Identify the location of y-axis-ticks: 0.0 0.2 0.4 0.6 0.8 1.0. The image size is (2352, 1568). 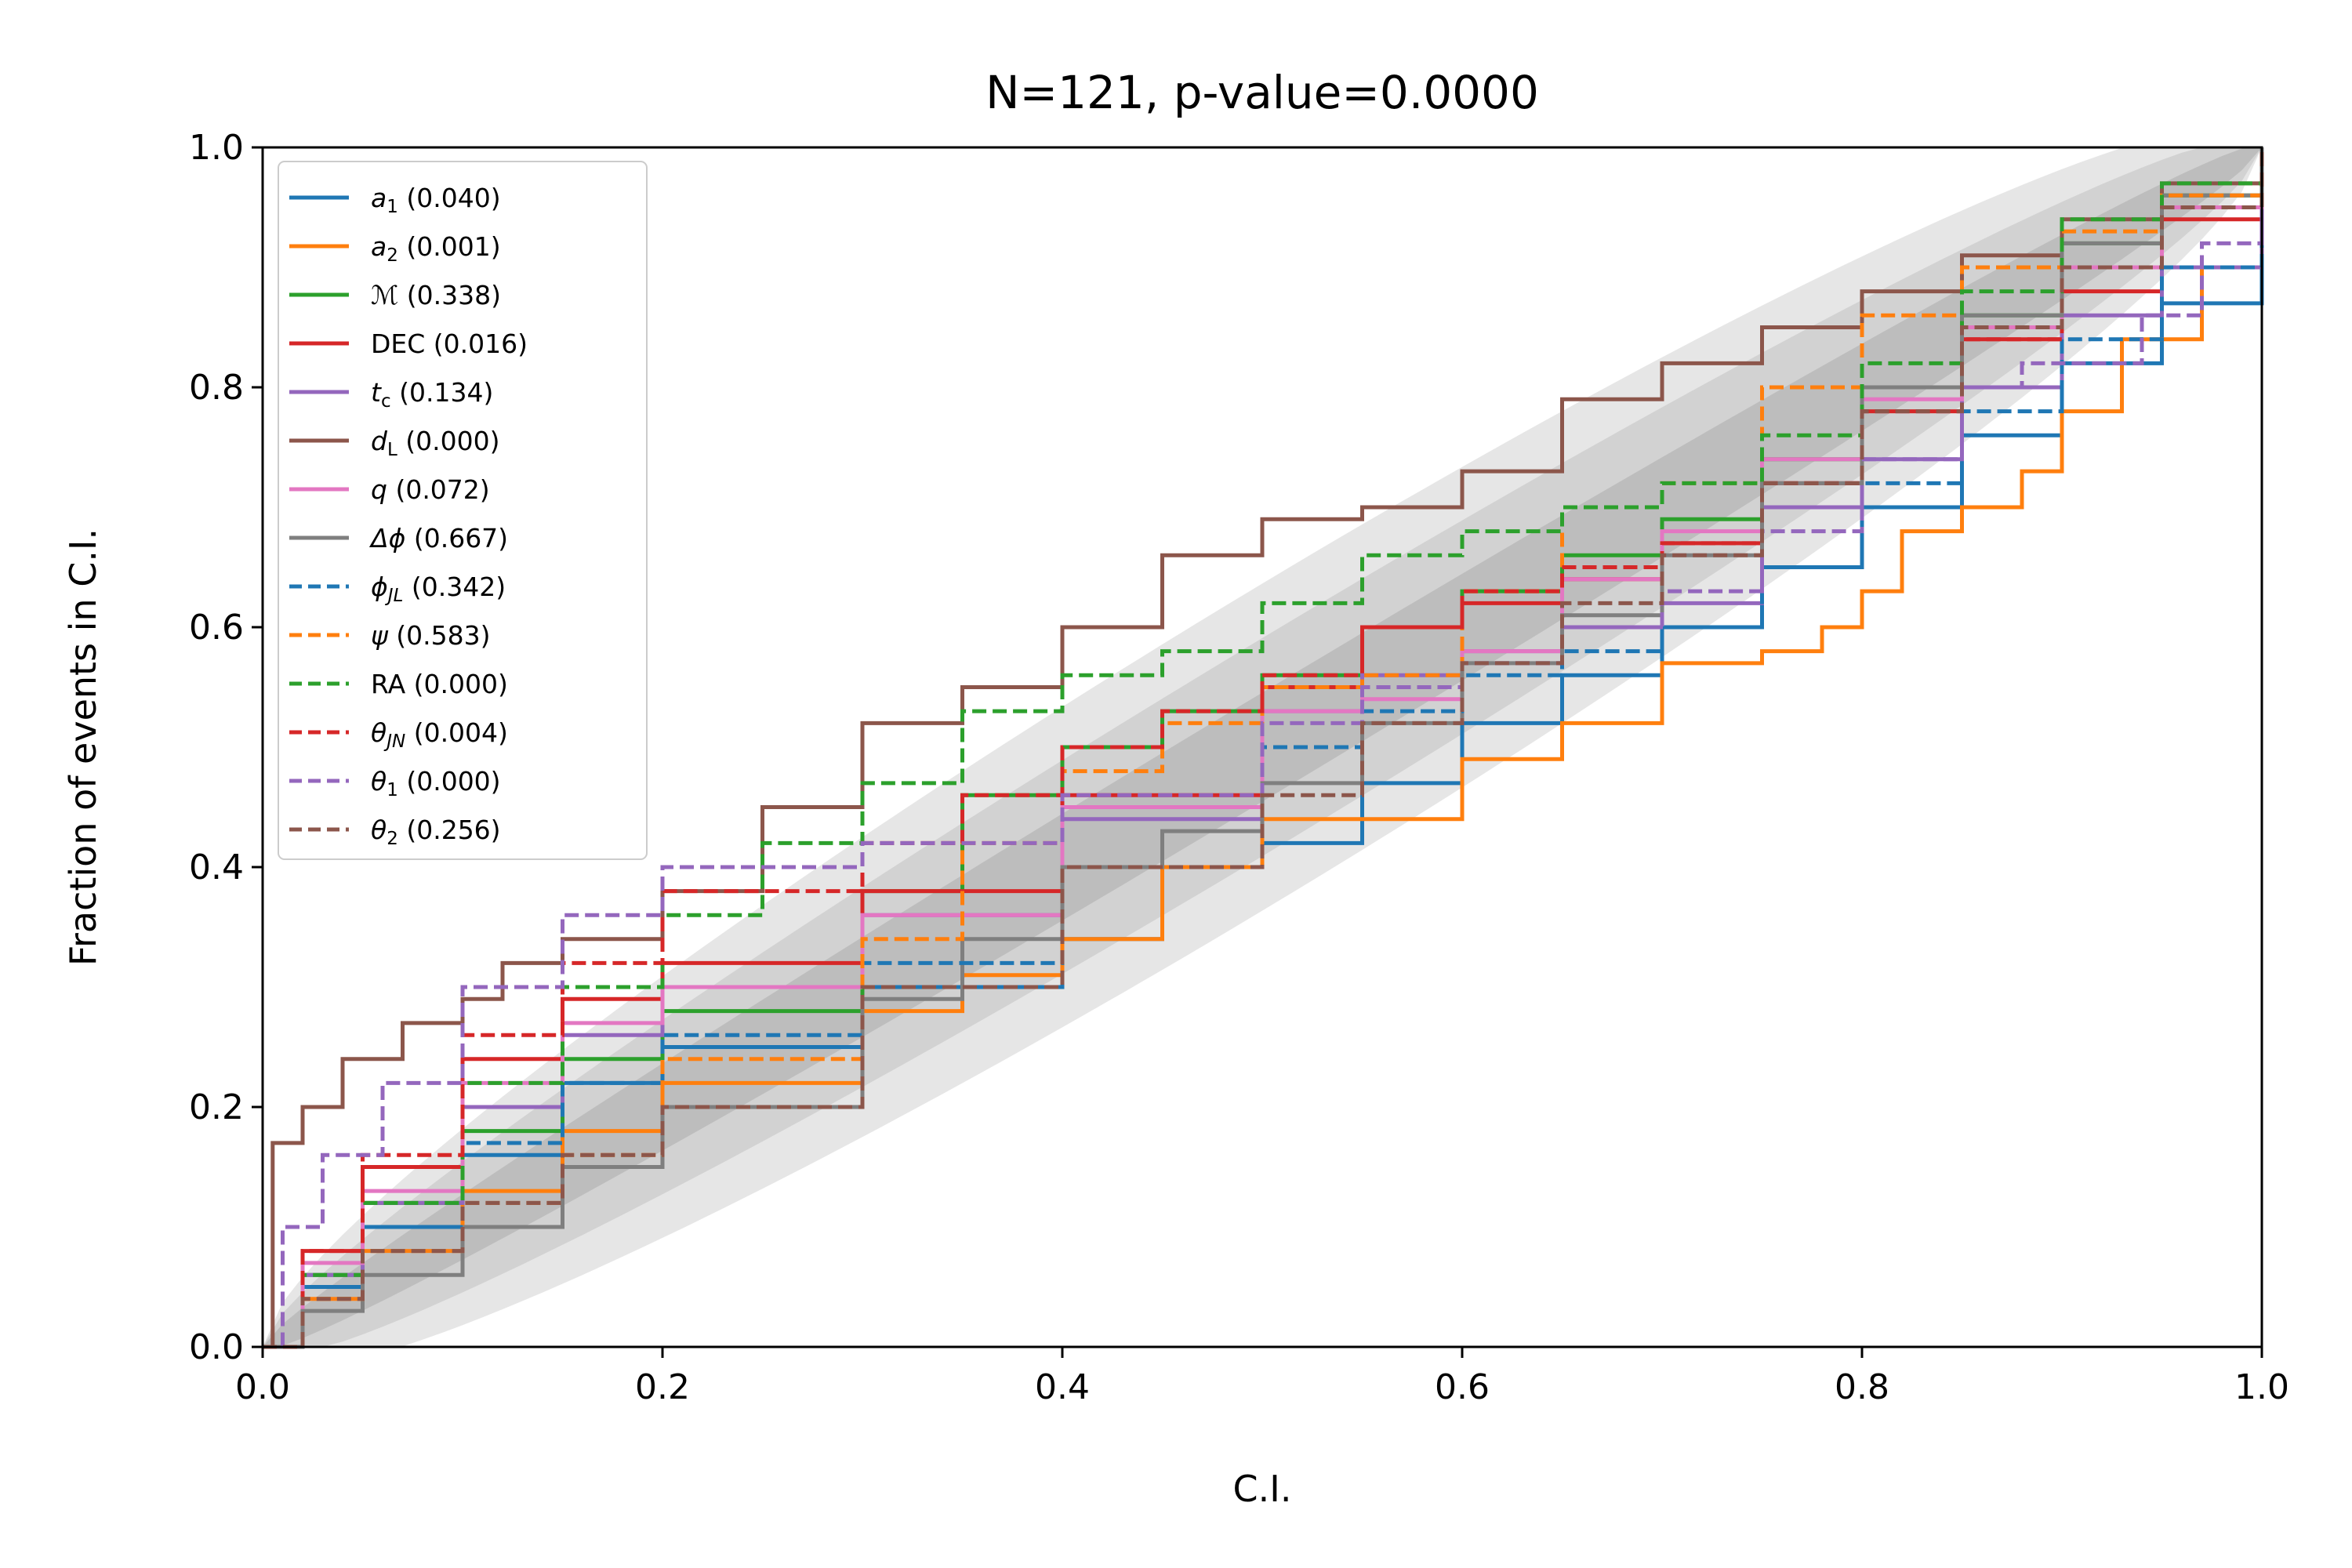
(226, 747).